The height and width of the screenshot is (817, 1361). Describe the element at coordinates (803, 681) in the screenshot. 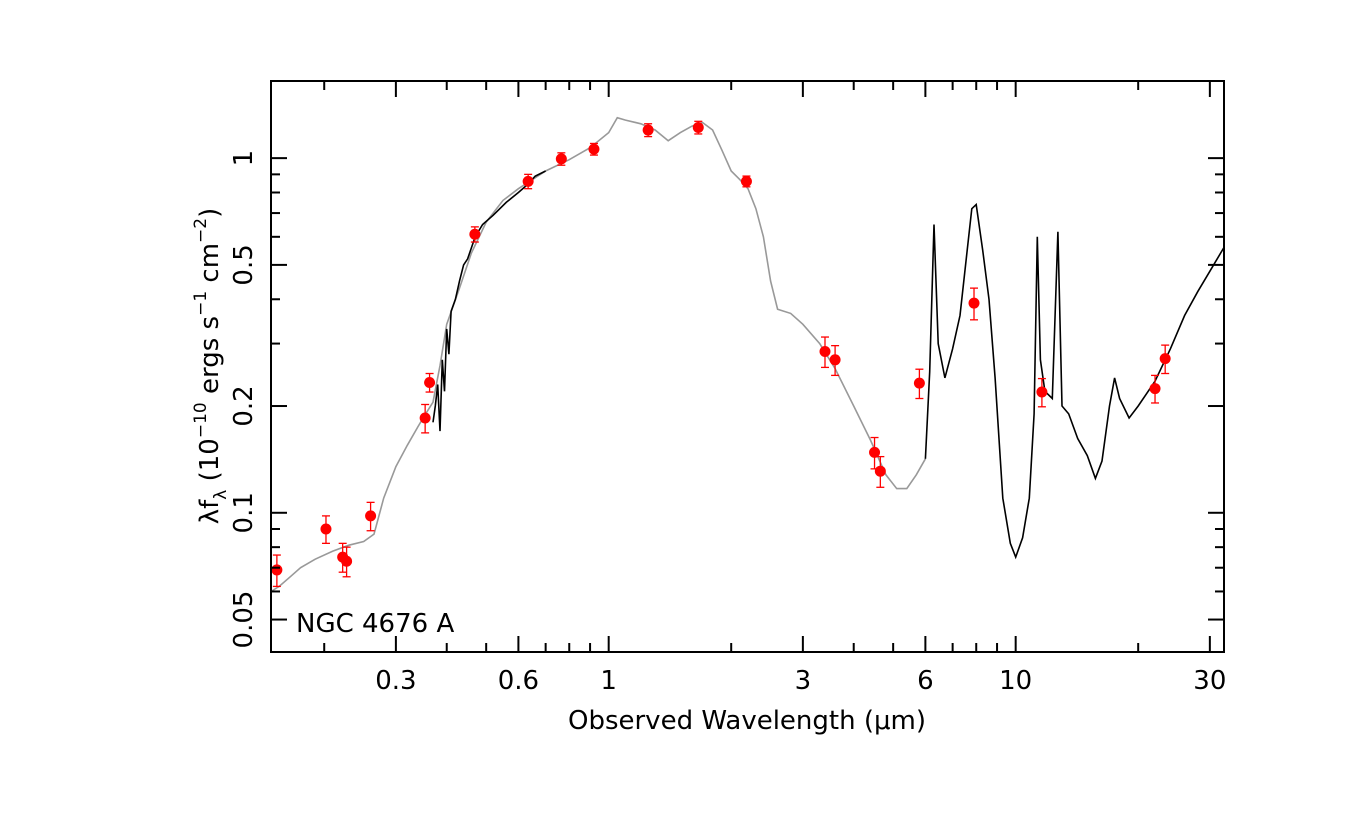

I see `x-tick-label: 3` at that location.